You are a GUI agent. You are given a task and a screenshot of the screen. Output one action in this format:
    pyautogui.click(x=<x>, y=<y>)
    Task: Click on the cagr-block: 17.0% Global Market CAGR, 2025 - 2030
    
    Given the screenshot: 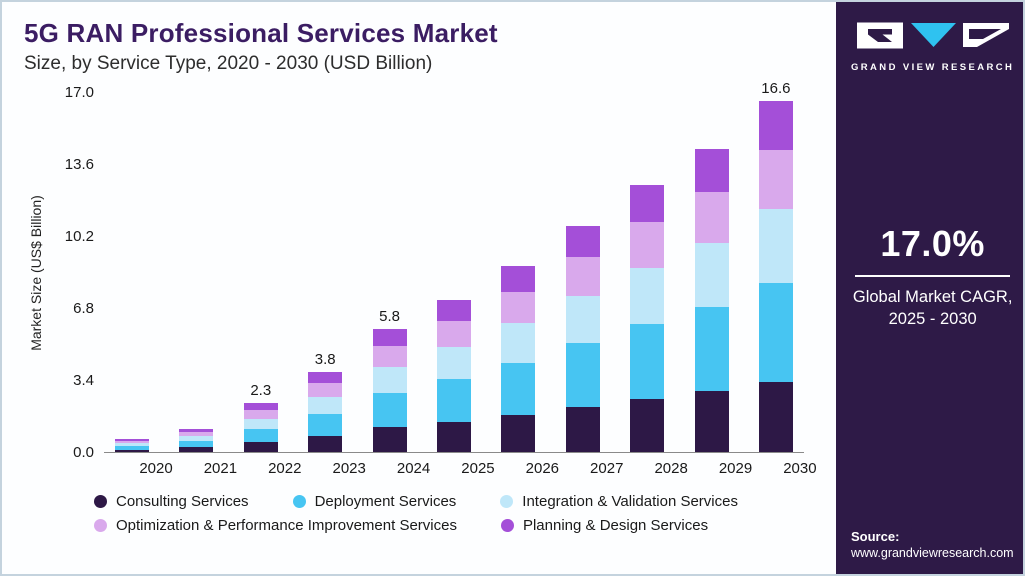 What is the action you would take?
    pyautogui.click(x=932, y=277)
    